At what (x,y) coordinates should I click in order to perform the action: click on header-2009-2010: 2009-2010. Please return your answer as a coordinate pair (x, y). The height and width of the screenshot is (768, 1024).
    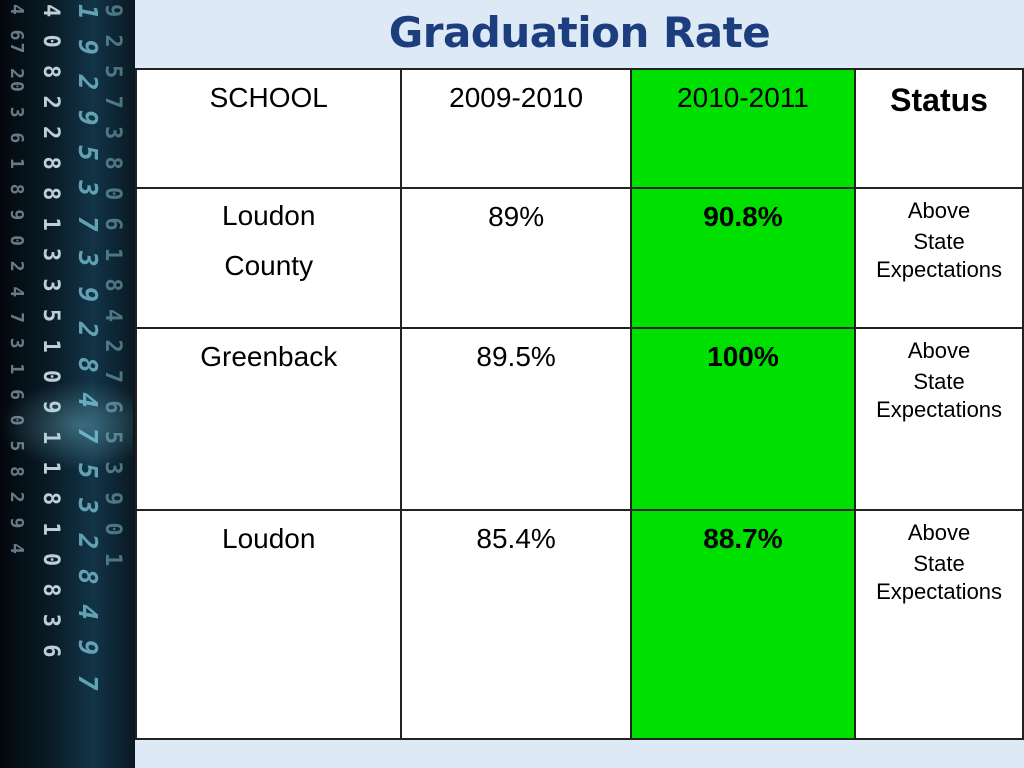
    Looking at the image, I should click on (516, 128).